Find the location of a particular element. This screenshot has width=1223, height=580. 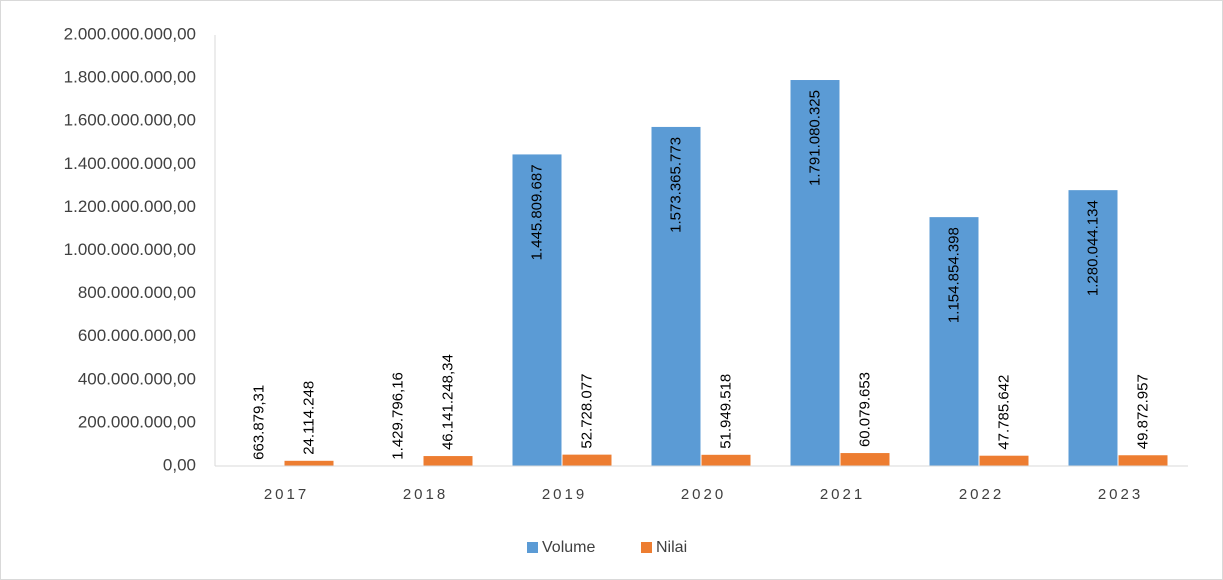

y-tick-label: 200.000.000,00 is located at coordinates (137, 421).